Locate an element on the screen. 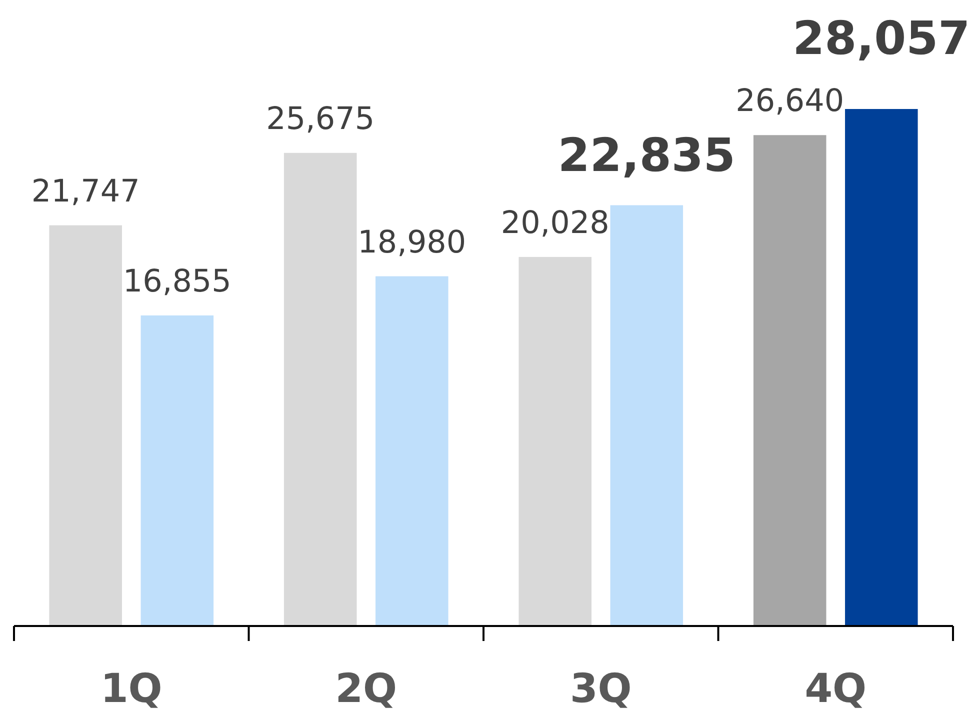 This screenshot has height=709, width=973. data-label: 20,028 is located at coordinates (555, 222).